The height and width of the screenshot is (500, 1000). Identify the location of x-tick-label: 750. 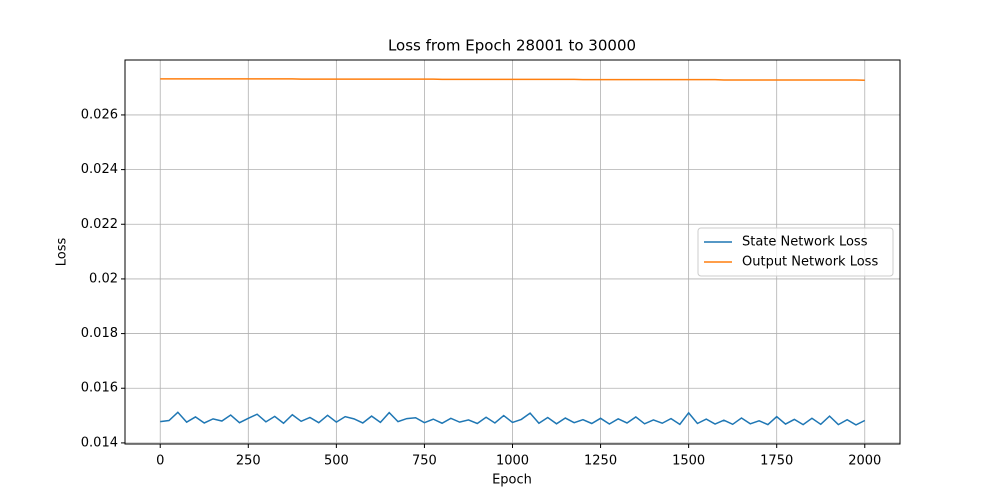
(424, 461).